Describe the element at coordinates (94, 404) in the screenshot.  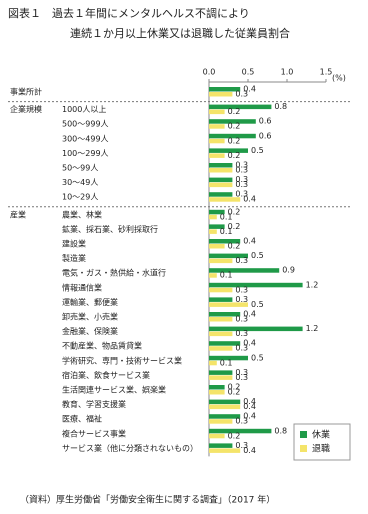
I see `y-tick-label: 教育、学習支援業` at that location.